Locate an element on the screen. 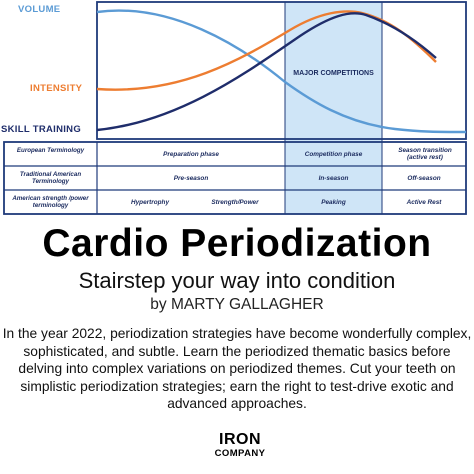  major-competitions-label: MAJOR COMPETITIONS is located at coordinates (333, 73).